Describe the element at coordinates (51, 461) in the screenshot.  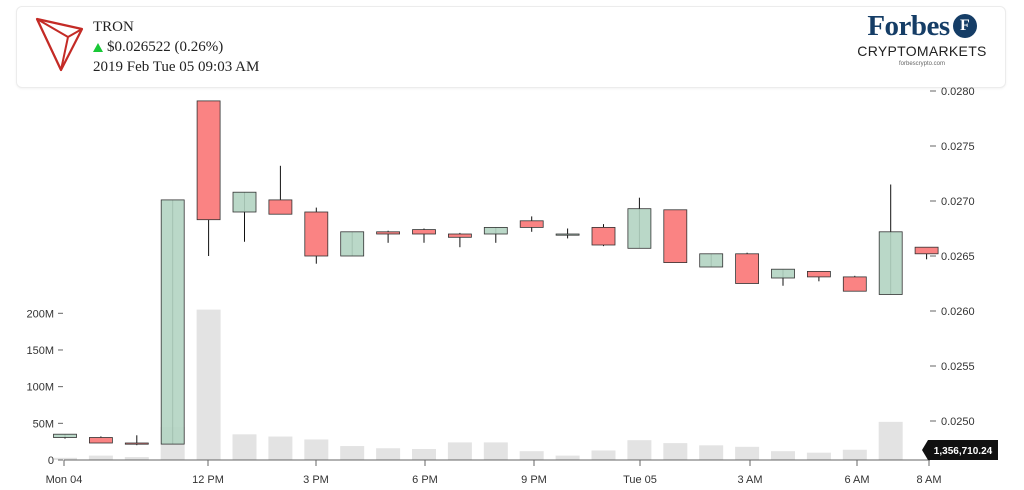
I see `volume-tick-label: 0` at that location.